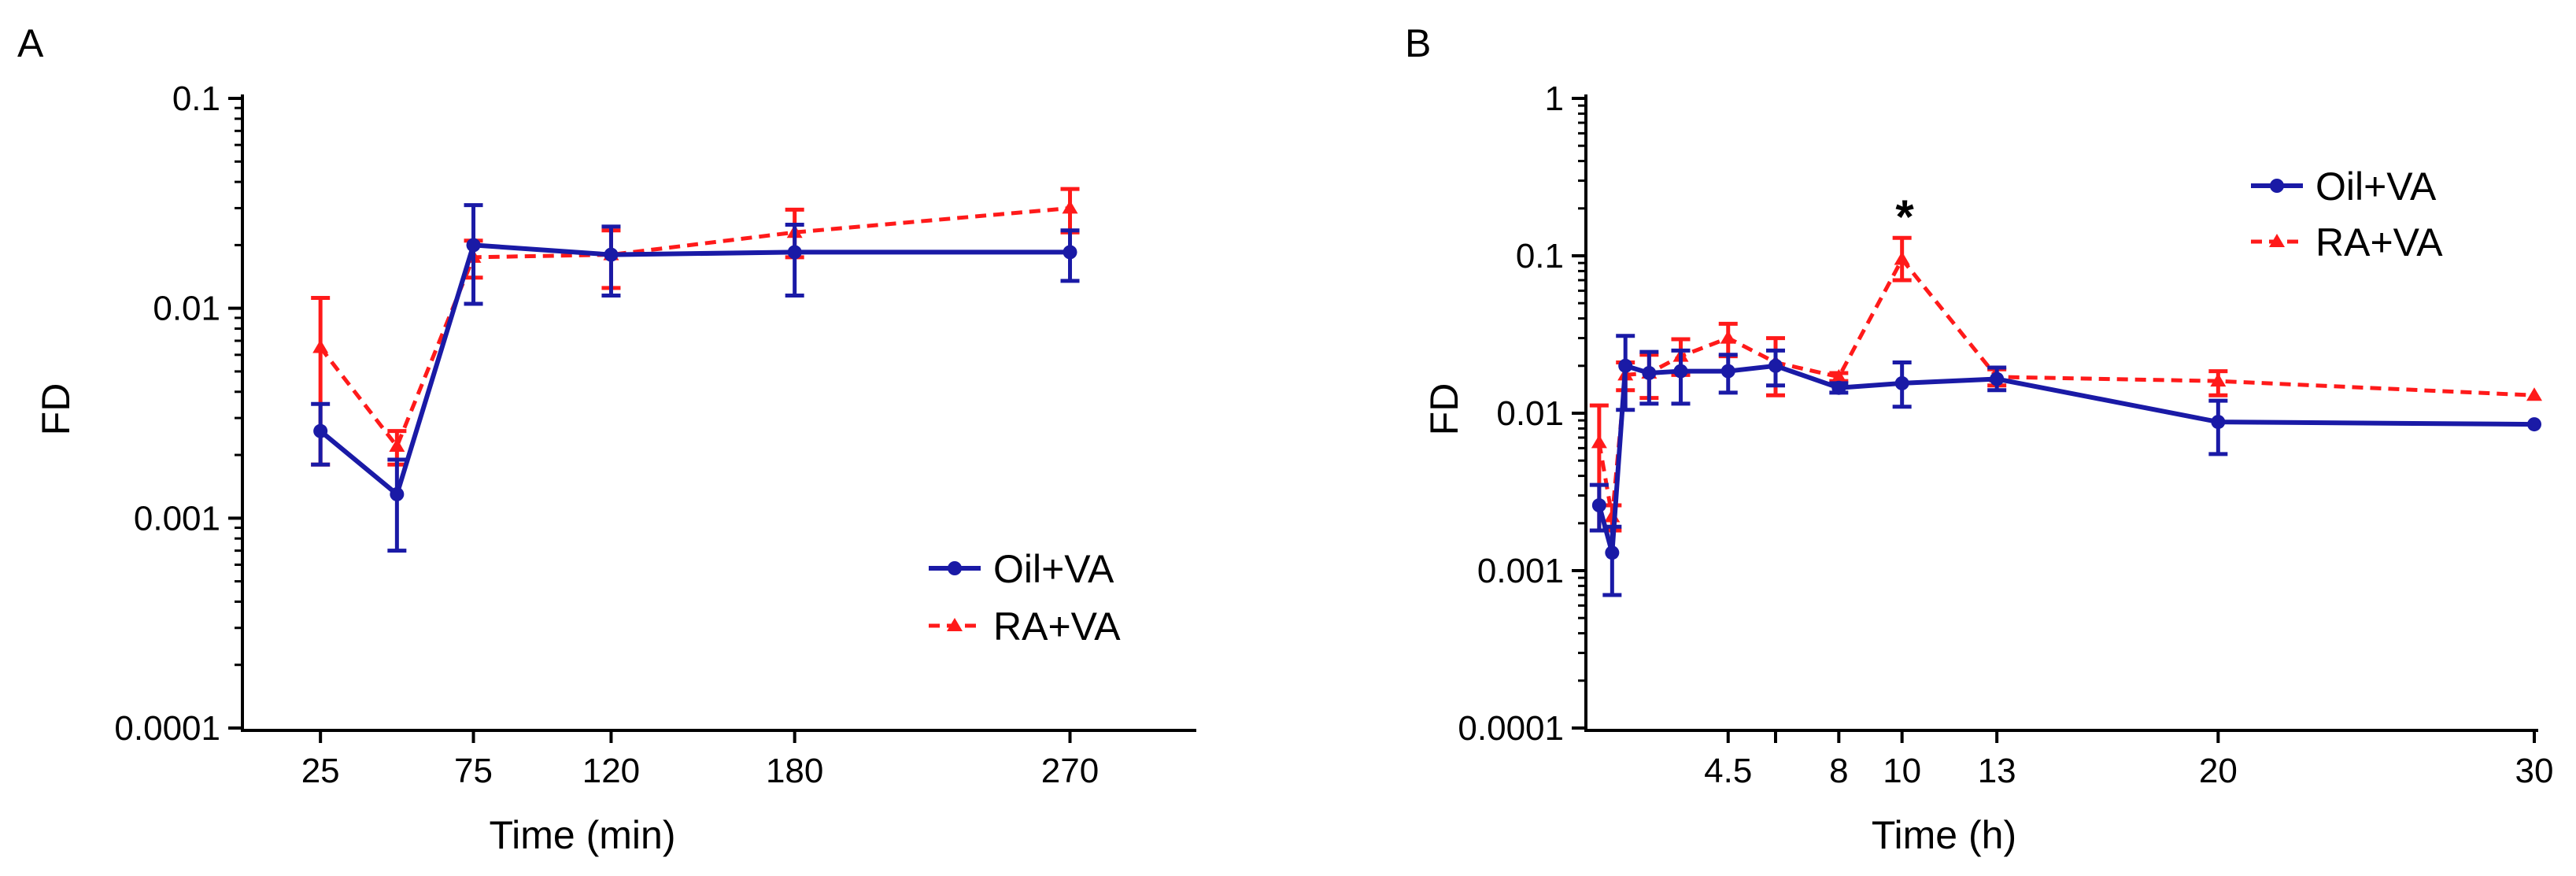  I want to click on x-tick-label: 25, so click(320, 771).